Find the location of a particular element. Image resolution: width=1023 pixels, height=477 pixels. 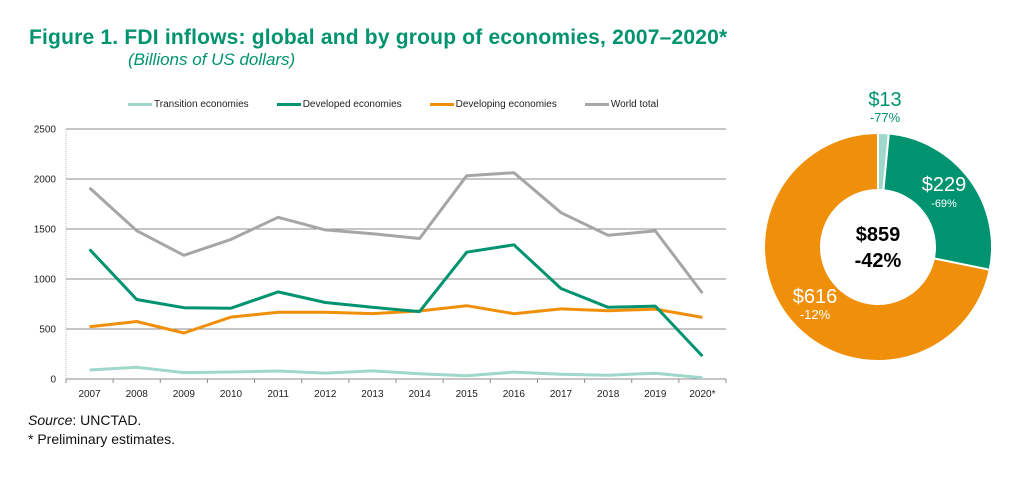

donut-slice-developed-economies is located at coordinates (937, 201).